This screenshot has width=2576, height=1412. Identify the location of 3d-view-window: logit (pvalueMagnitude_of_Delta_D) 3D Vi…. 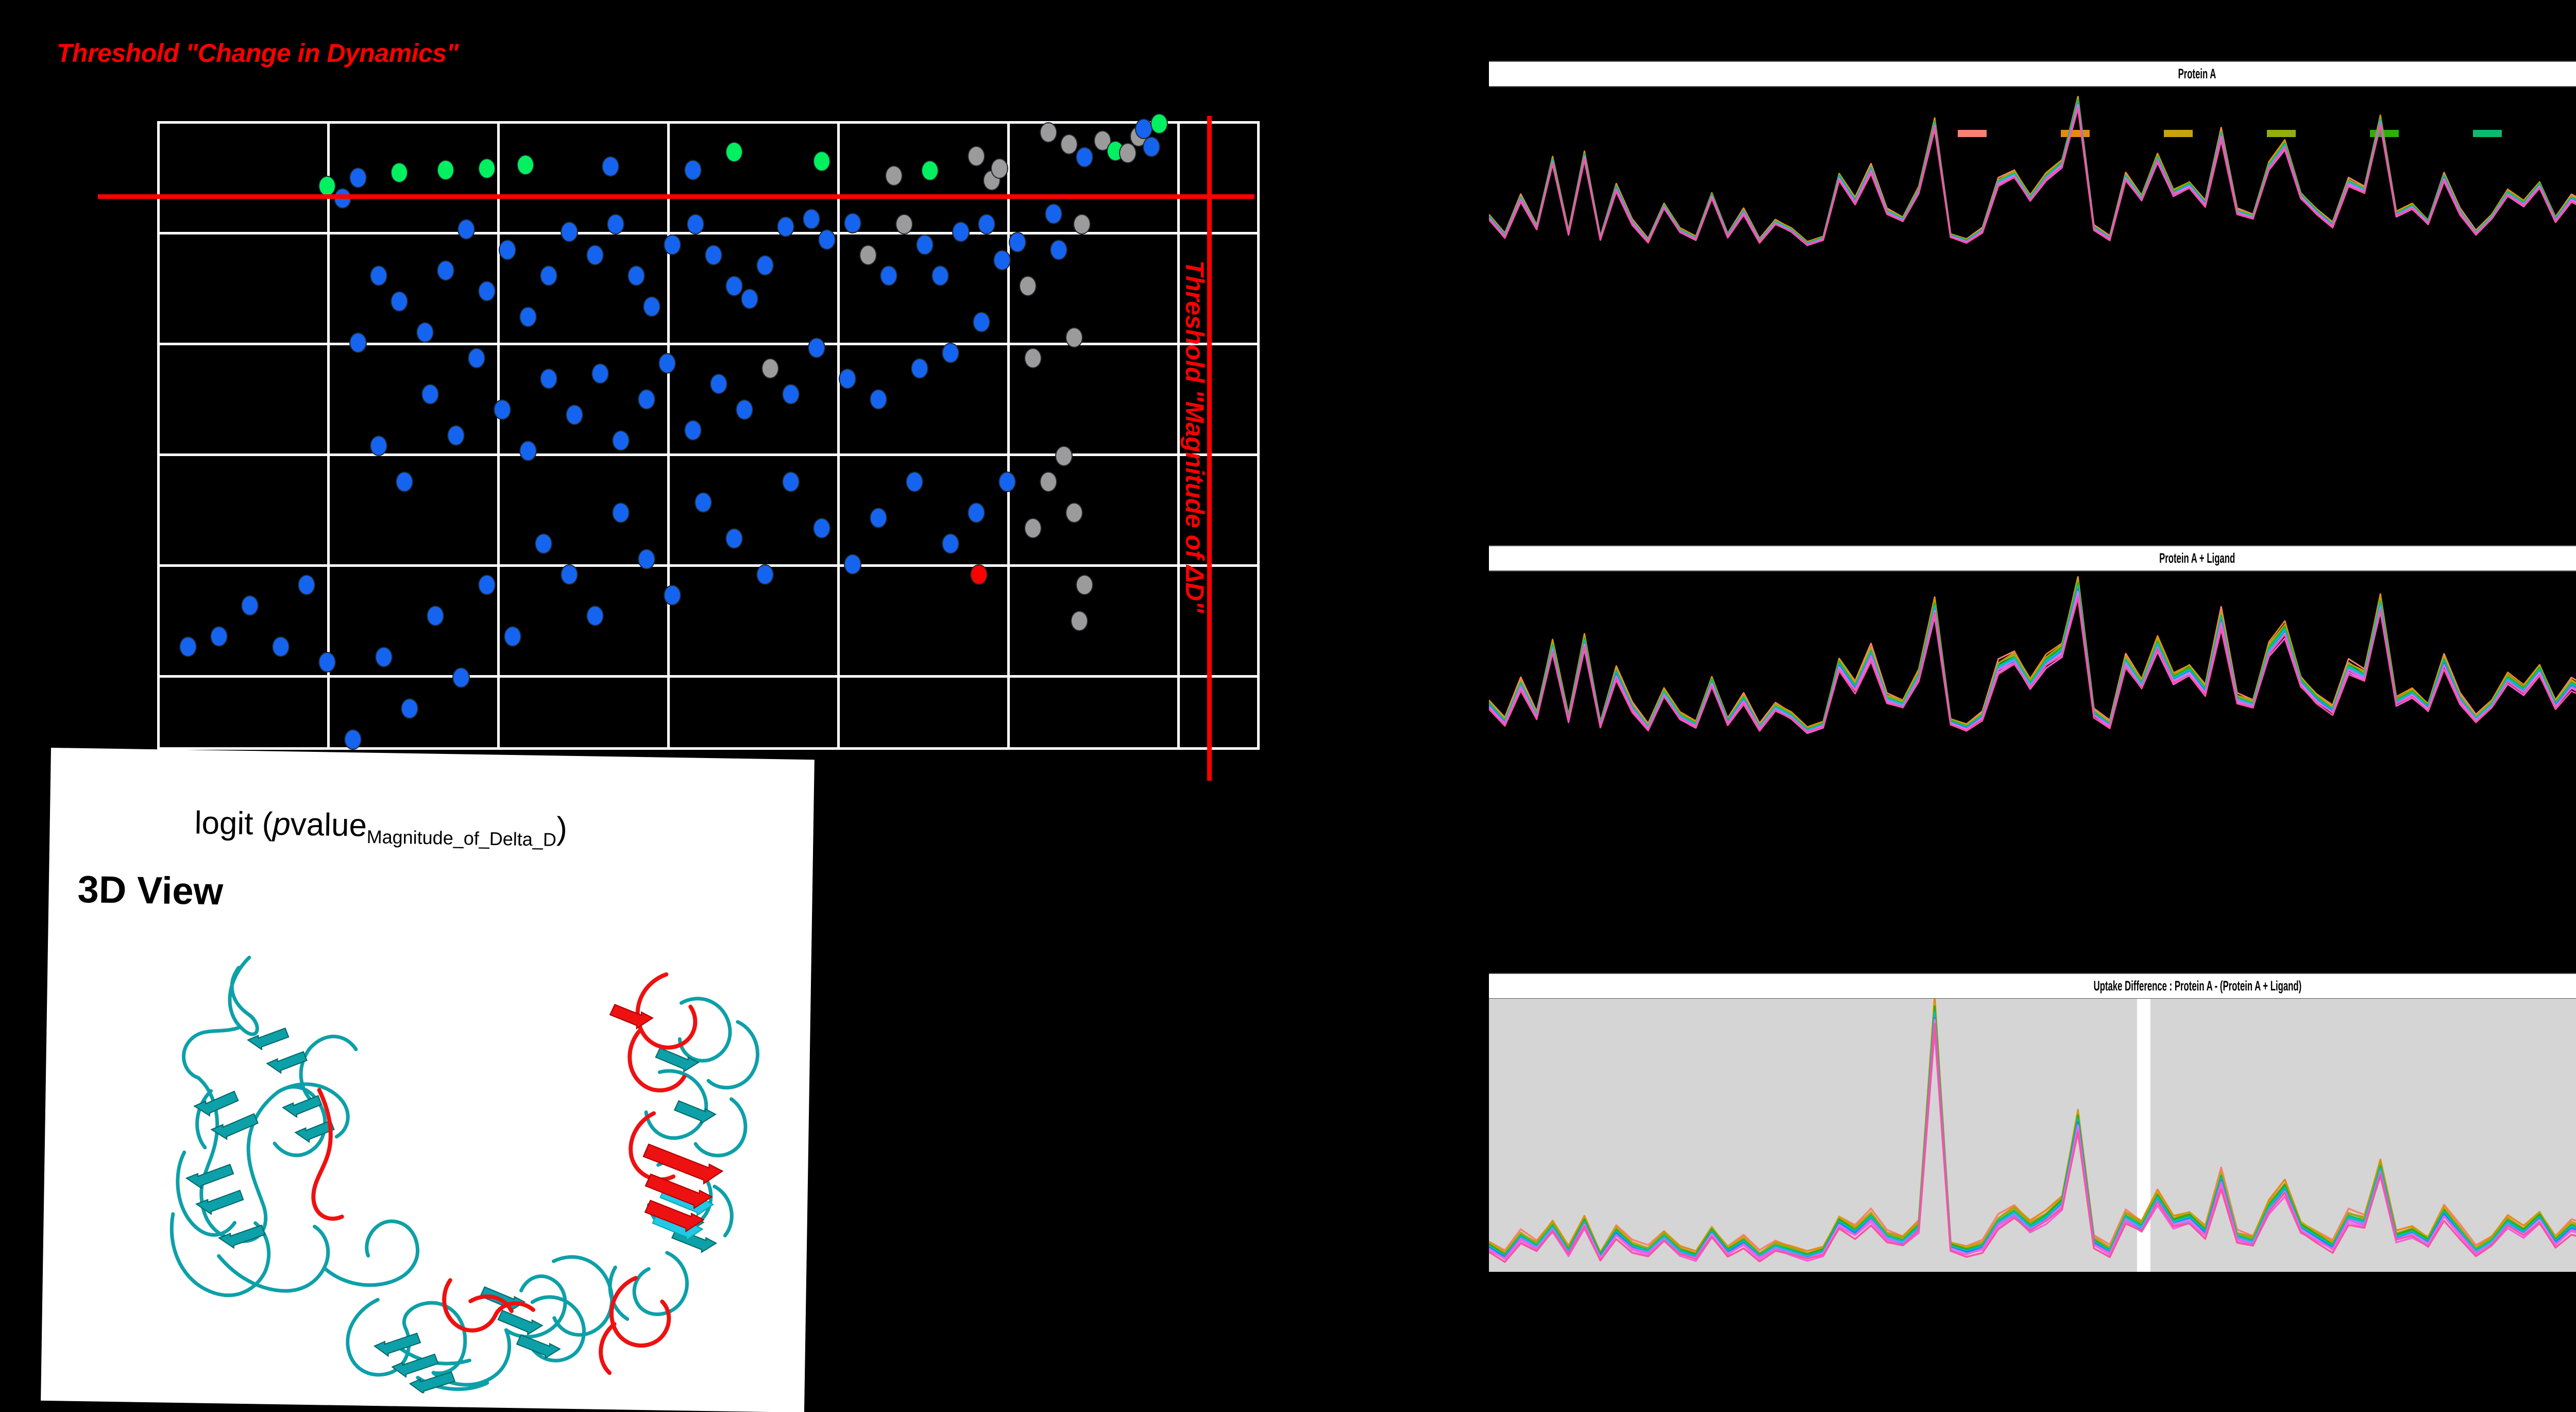
(427, 1080).